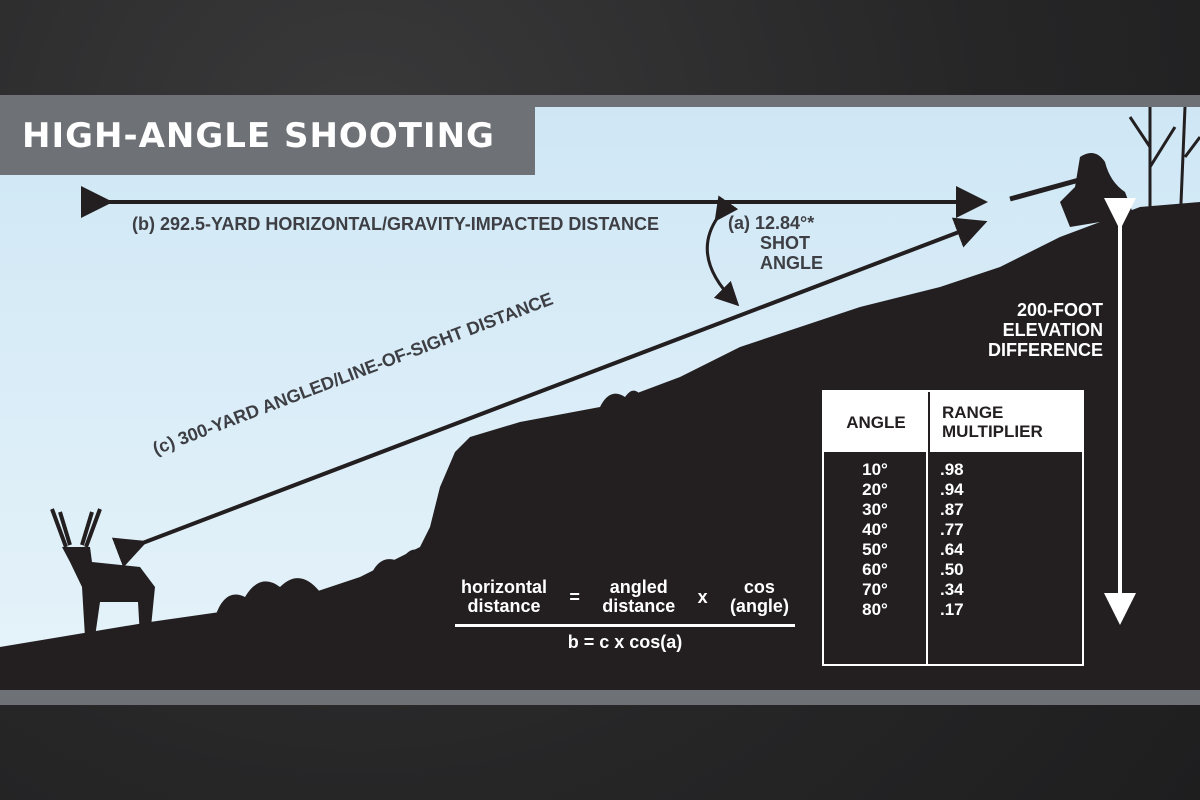 Image resolution: width=1200 pixels, height=800 pixels. Describe the element at coordinates (952, 509) in the screenshot. I see `table-cell-multiplier: .87` at that location.